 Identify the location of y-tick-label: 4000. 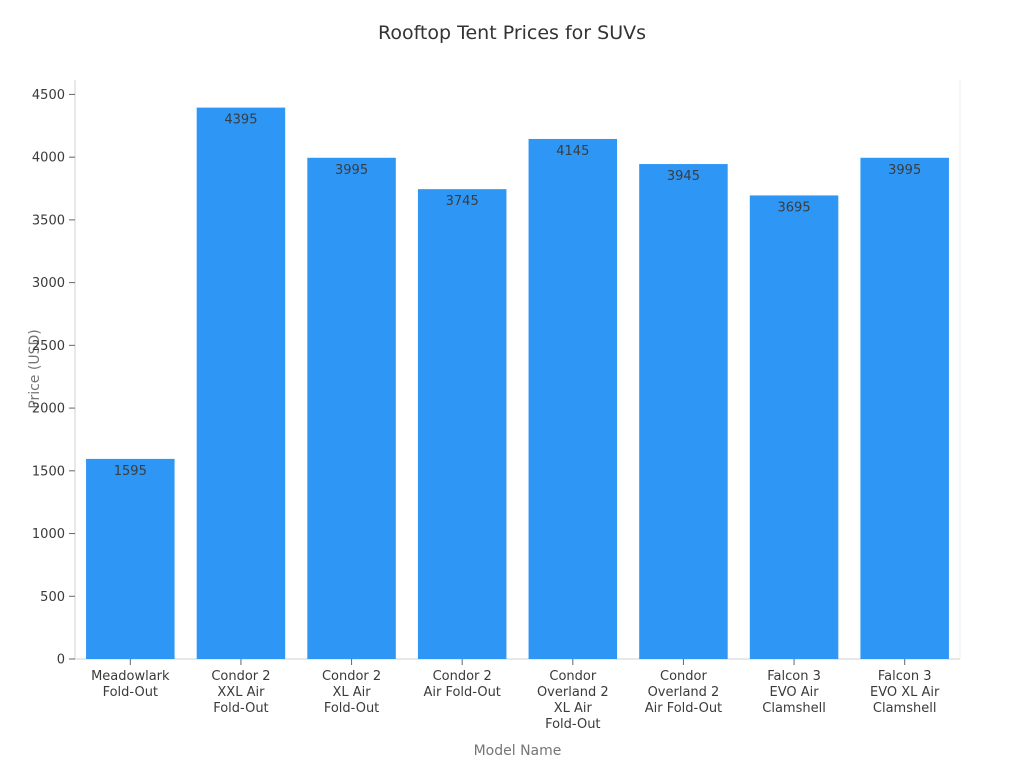
(48, 158).